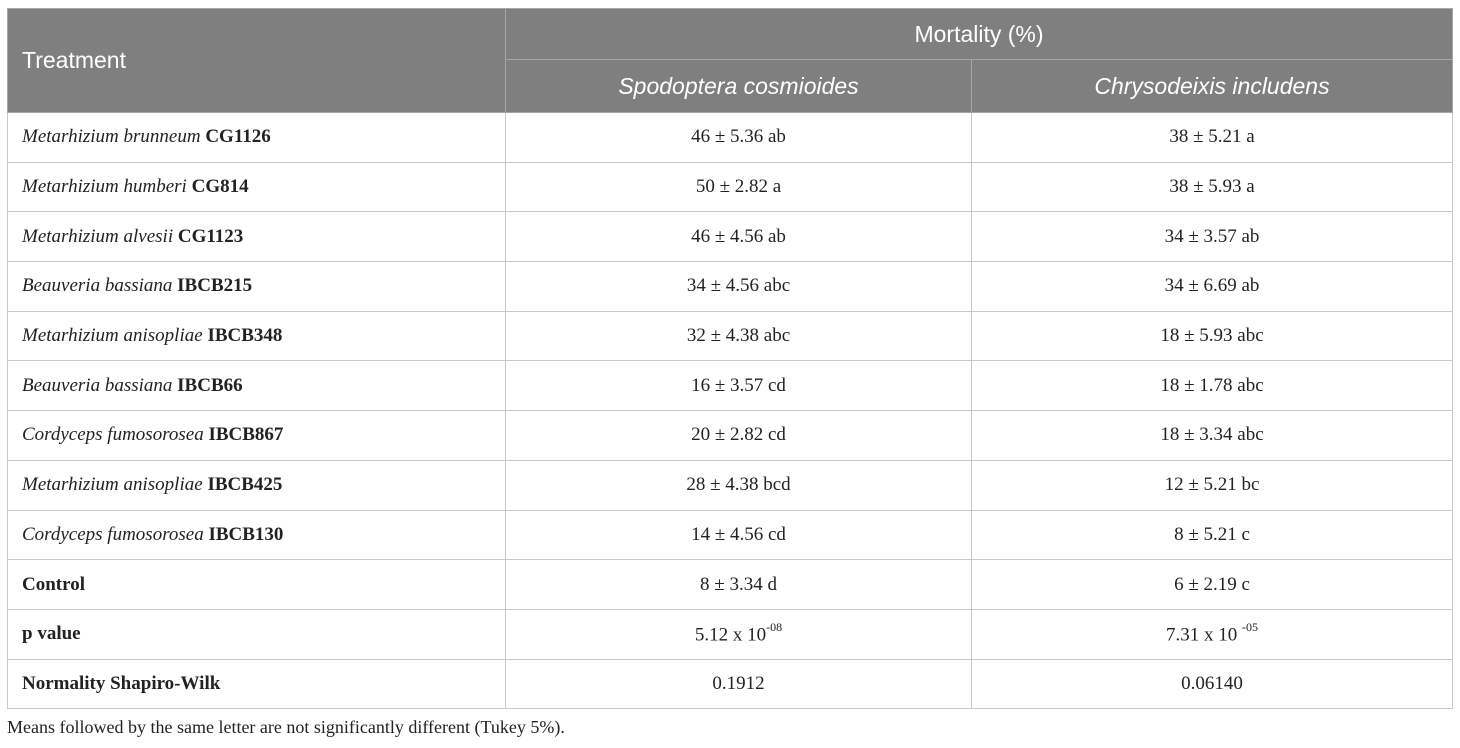 Image resolution: width=1460 pixels, height=748 pixels. Describe the element at coordinates (738, 684) in the screenshot. I see `normality-species1: 0.1912` at that location.